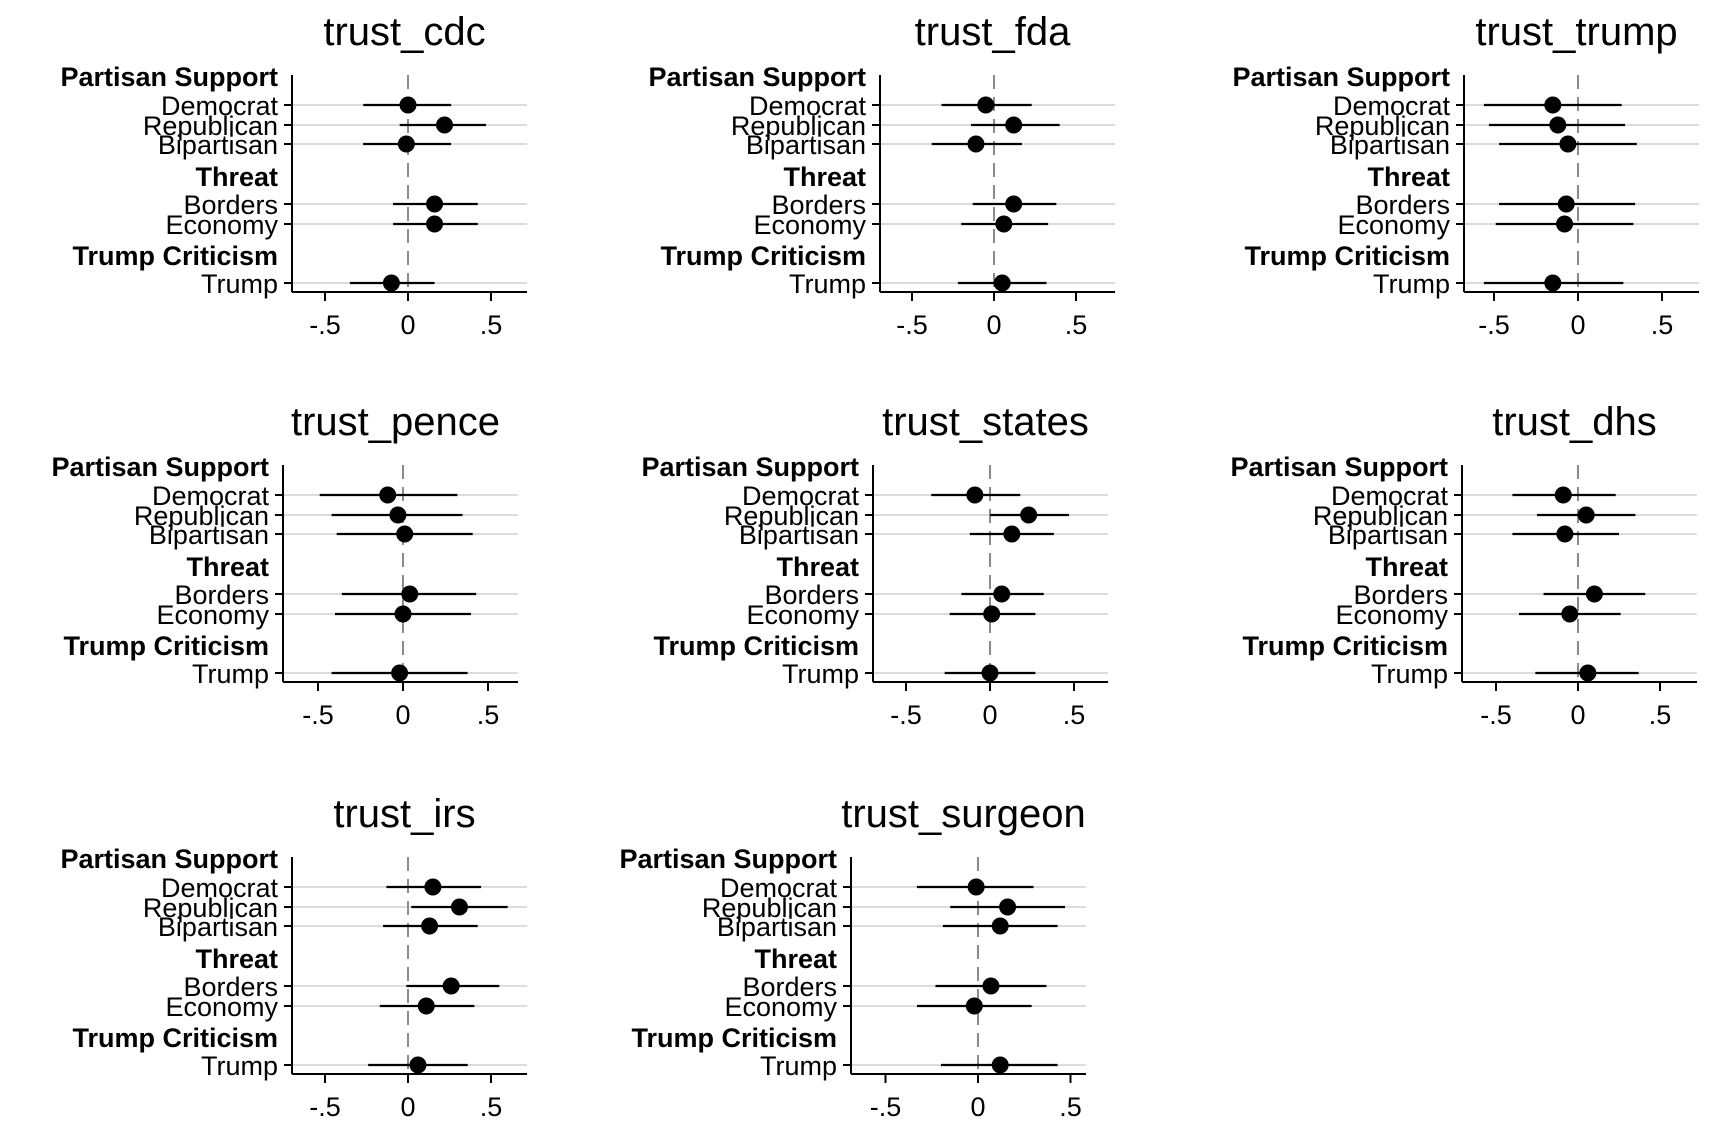 The height and width of the screenshot is (1134, 1718). I want to click on panel-title: trust_pence, so click(395, 422).